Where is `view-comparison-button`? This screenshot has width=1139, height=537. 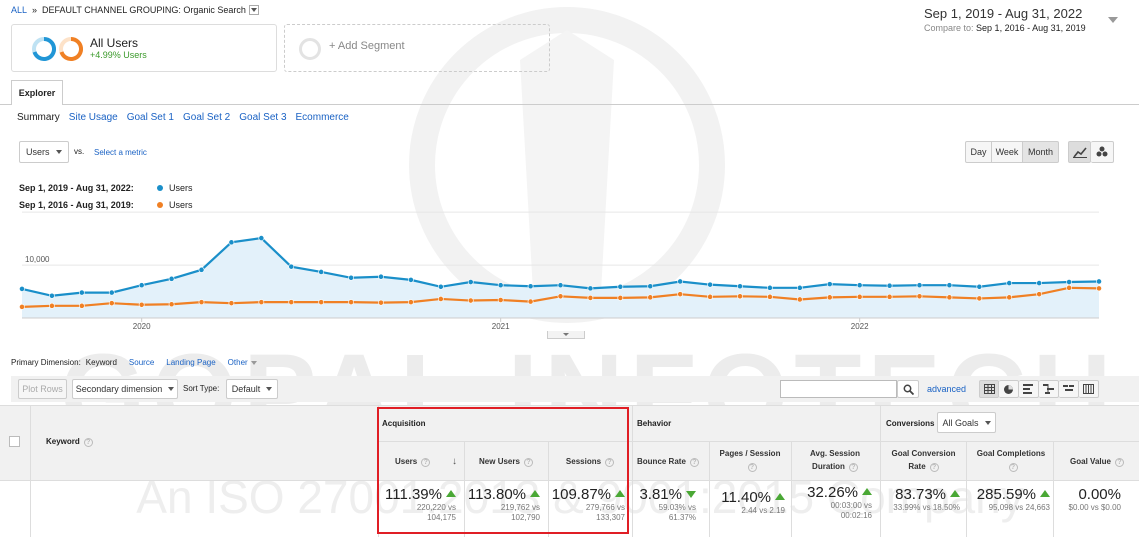 view-comparison-button is located at coordinates (1049, 389).